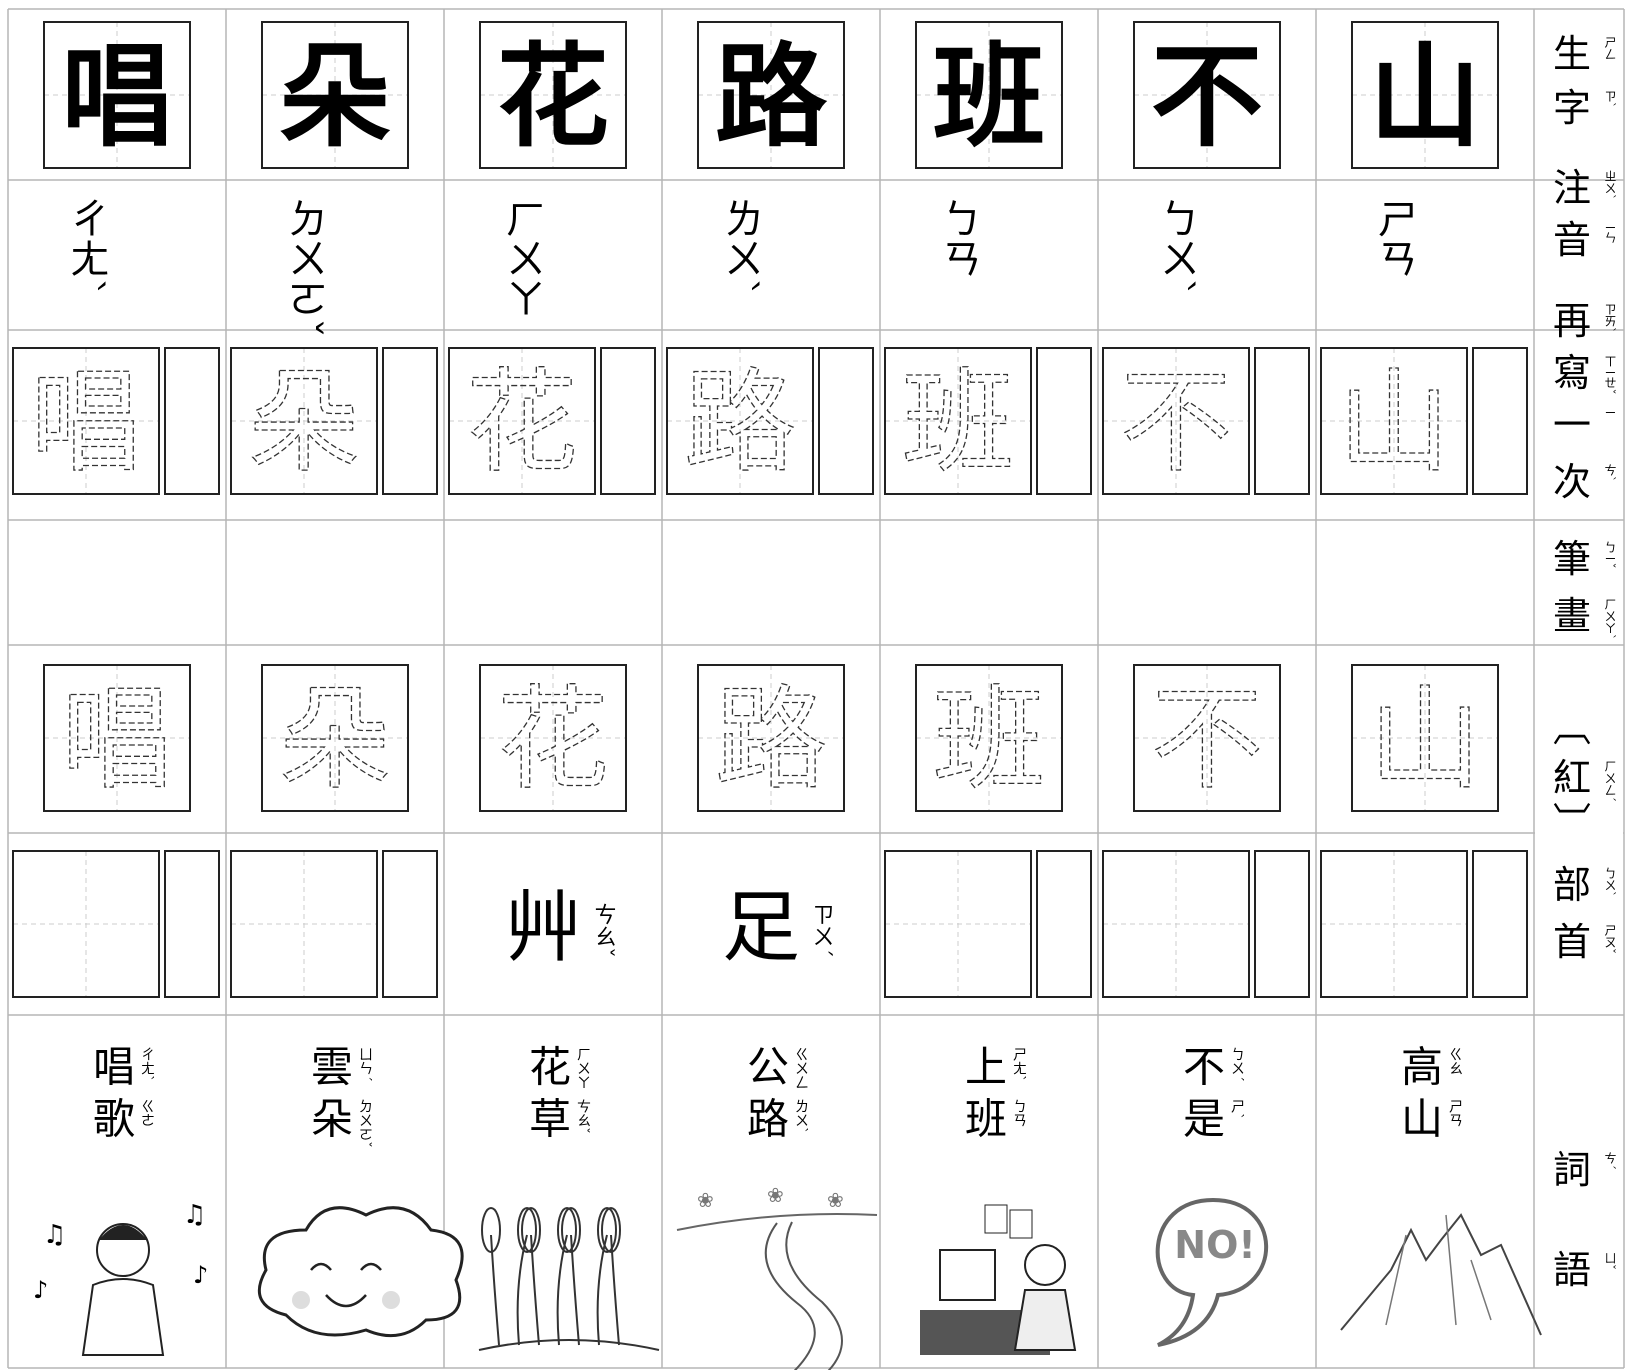 The width and height of the screenshot is (1625, 1370). Describe the element at coordinates (1572, 778) in the screenshot. I see `row-label: 紅` at that location.